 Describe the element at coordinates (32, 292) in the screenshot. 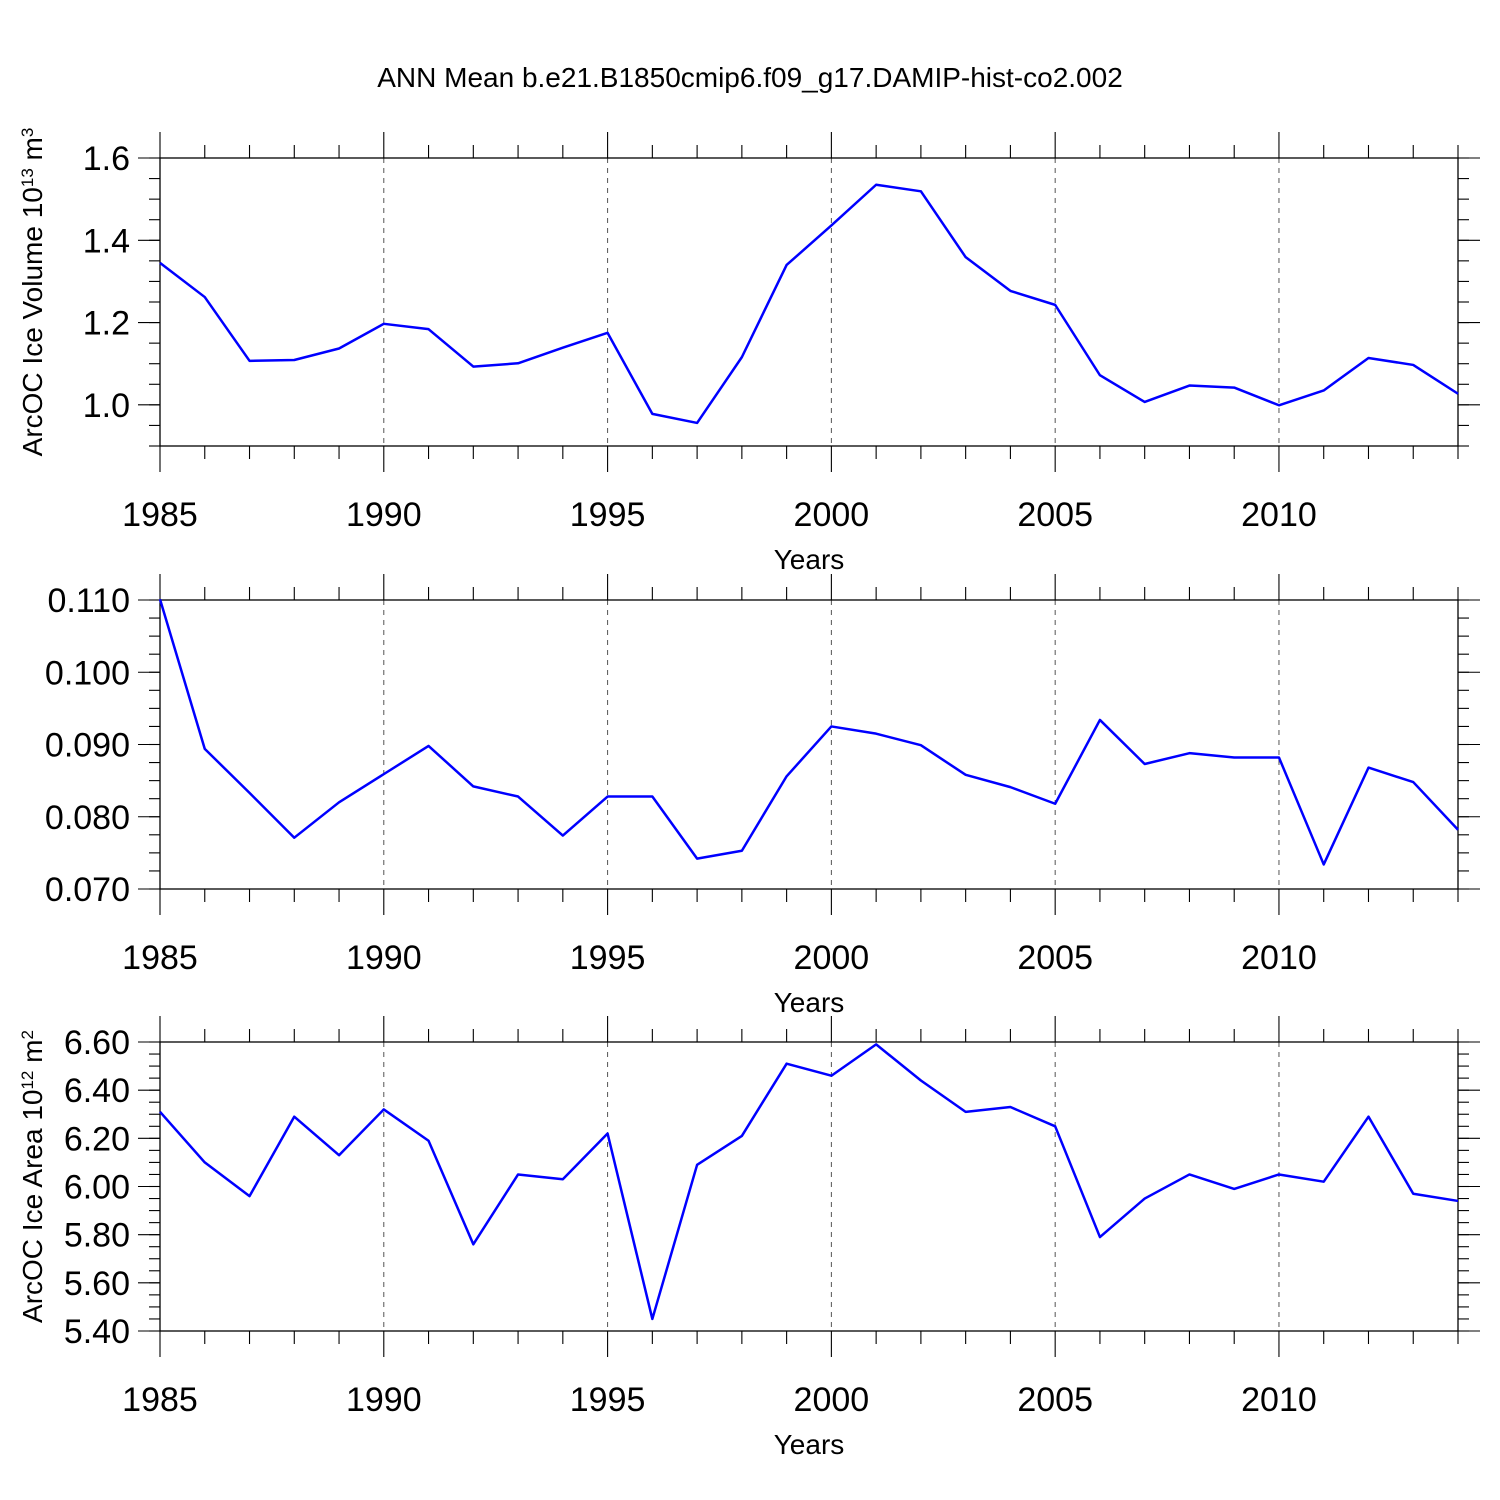

I see `panel-1-y-axis-title: ArcOC Ice Volume 1013 m3` at that location.